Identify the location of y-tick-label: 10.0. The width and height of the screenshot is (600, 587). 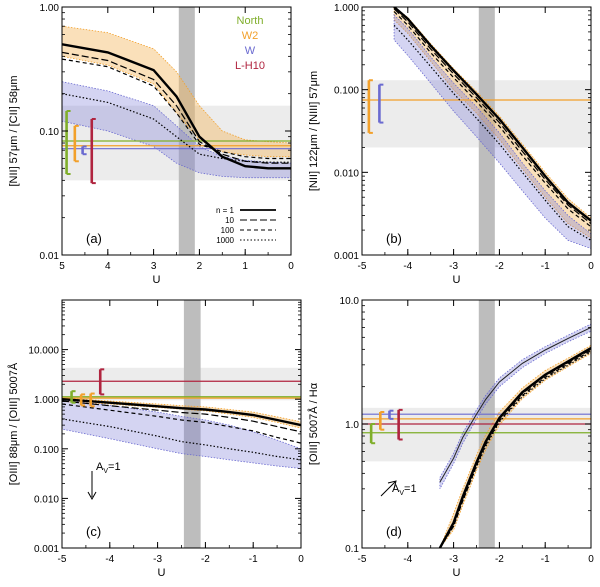
(350, 301).